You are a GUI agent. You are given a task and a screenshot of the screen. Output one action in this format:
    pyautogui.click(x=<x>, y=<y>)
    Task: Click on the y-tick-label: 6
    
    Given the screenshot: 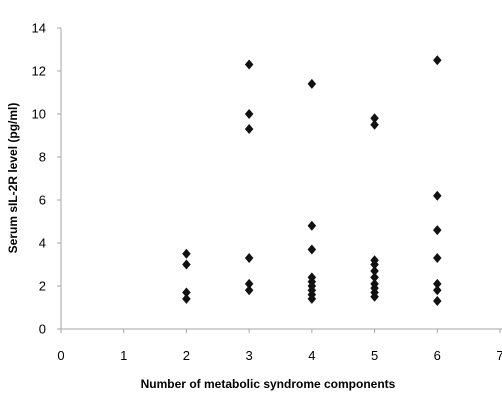 What is the action you would take?
    pyautogui.click(x=42, y=200)
    